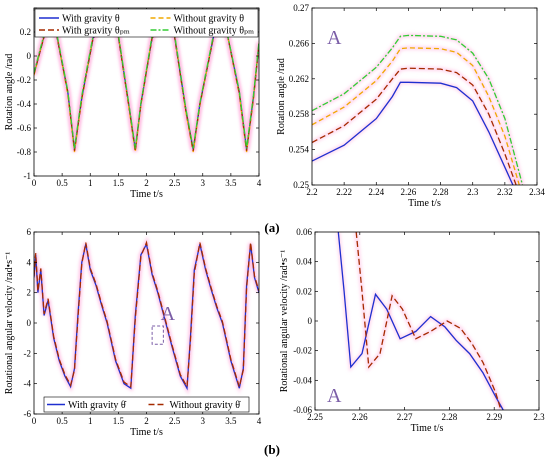  I want to click on x-tick-label: 2.24, so click(376, 192).